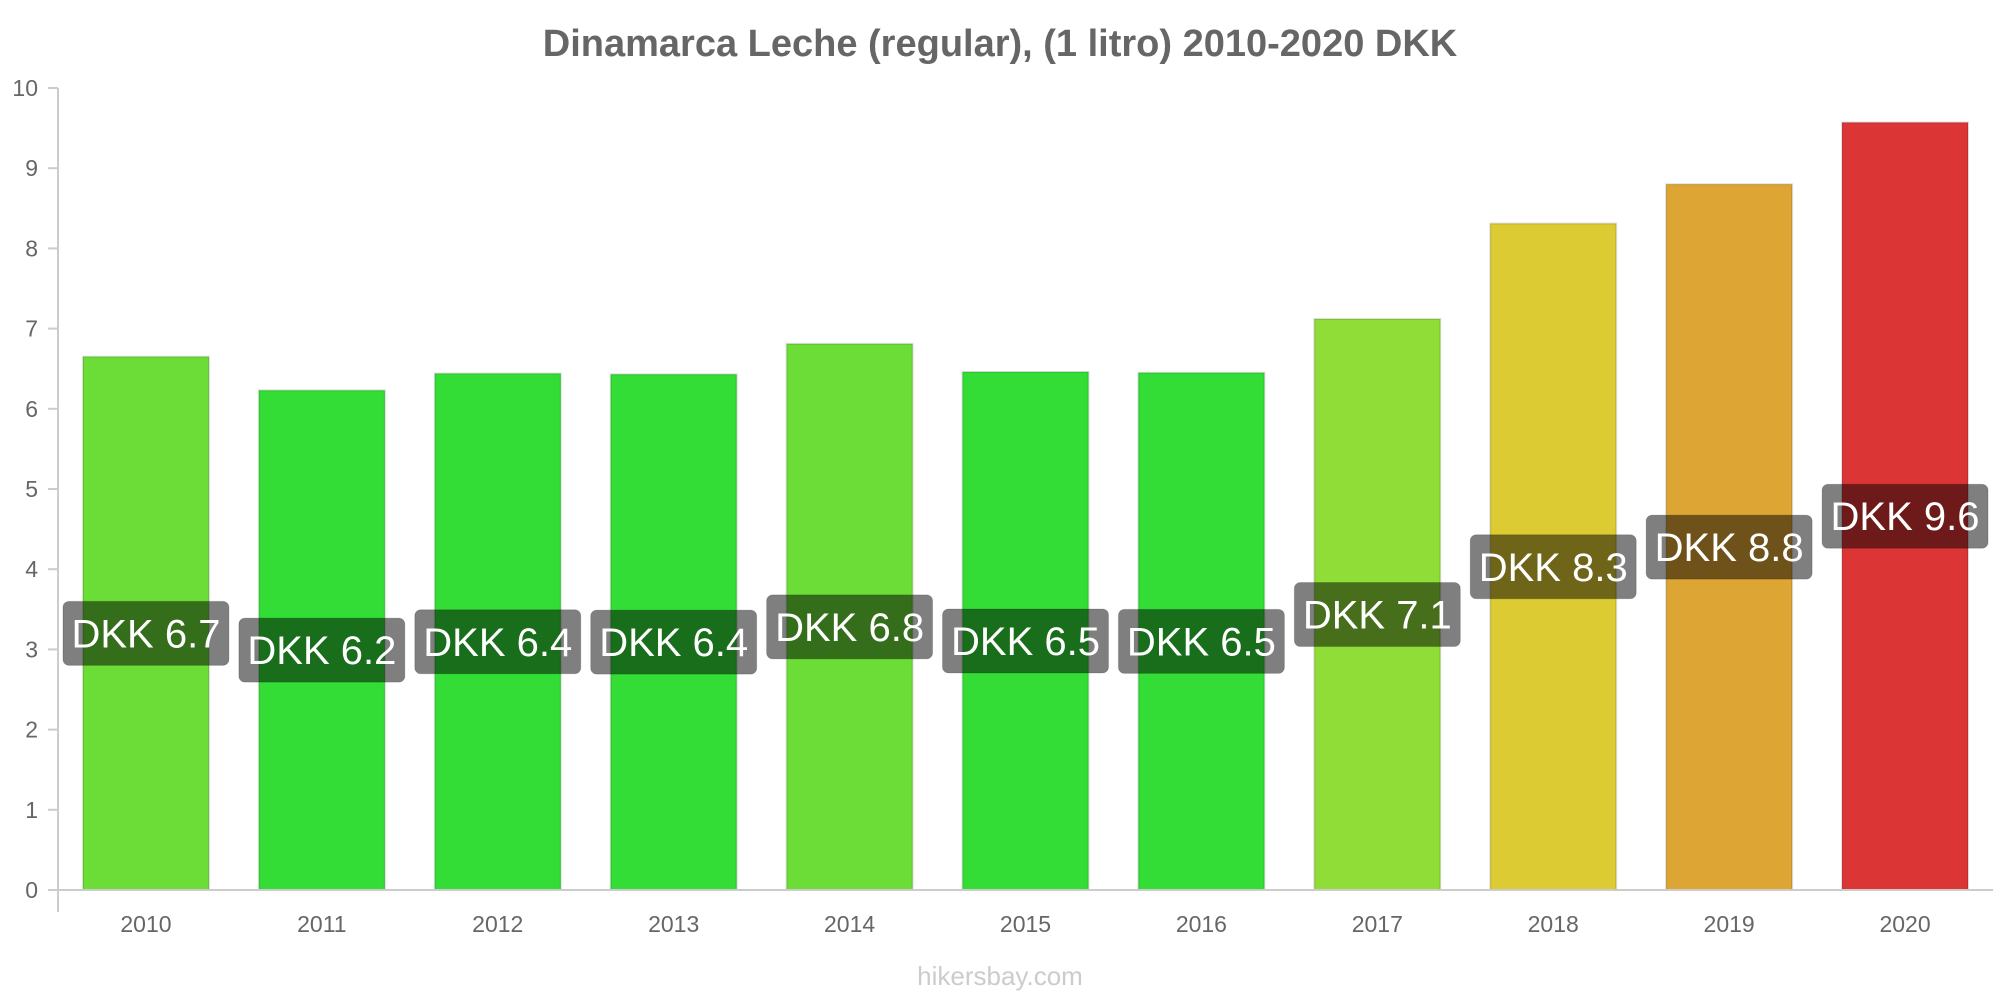 This screenshot has height=1000, width=2000. Describe the element at coordinates (321, 924) in the screenshot. I see `x-tick-label: 2011` at that location.